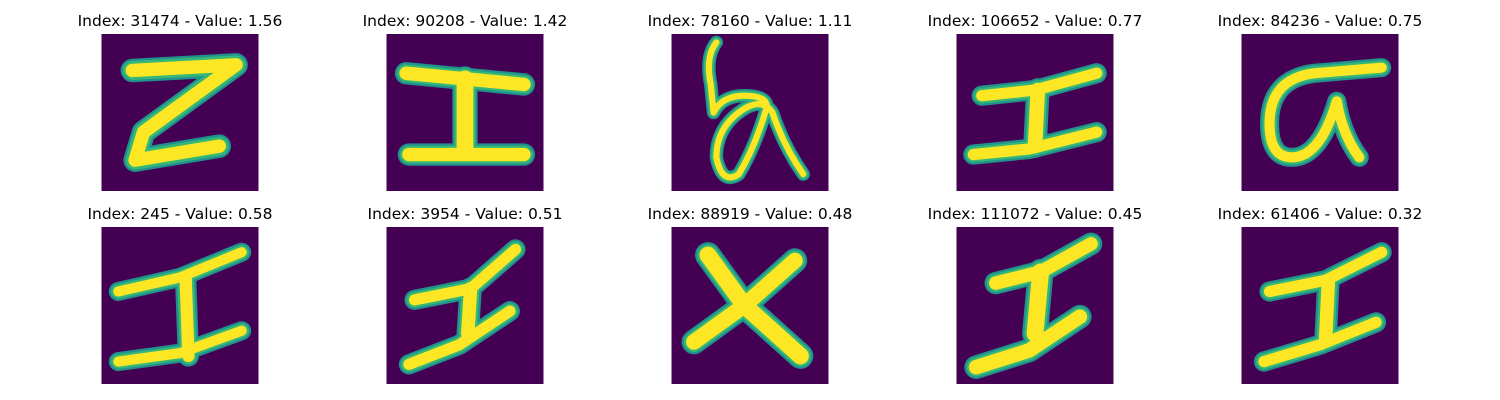 The height and width of the screenshot is (400, 1500). Describe the element at coordinates (180, 21) in the screenshot. I see `panel-title: Index: 31474 - Value: 1.56` at that location.